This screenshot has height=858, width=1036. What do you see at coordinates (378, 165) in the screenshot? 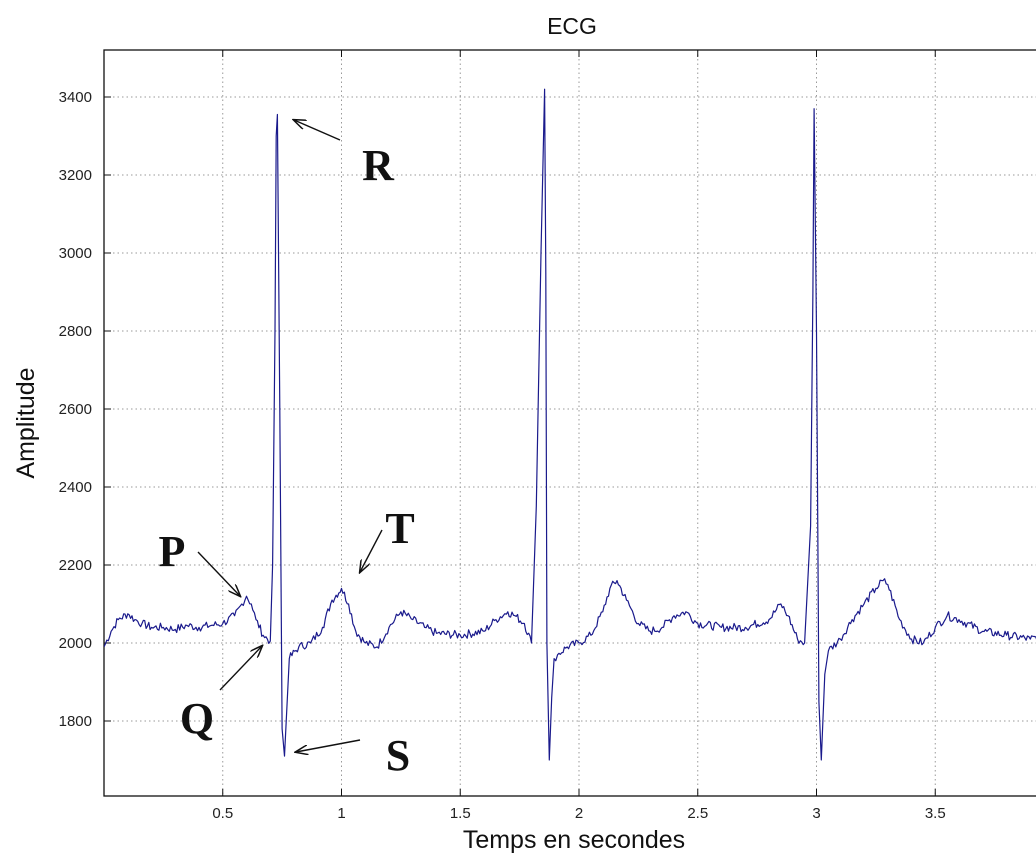
I see `wave-label-r: R` at bounding box center [378, 165].